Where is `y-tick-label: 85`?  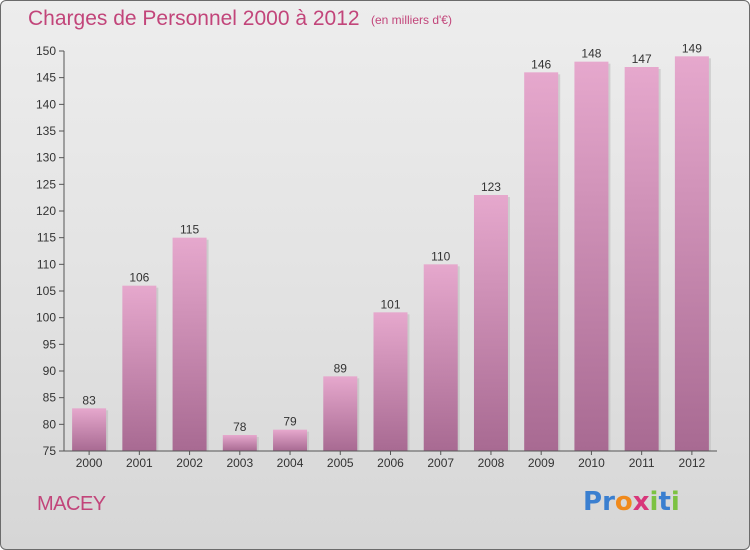 y-tick-label: 85 is located at coordinates (50, 398).